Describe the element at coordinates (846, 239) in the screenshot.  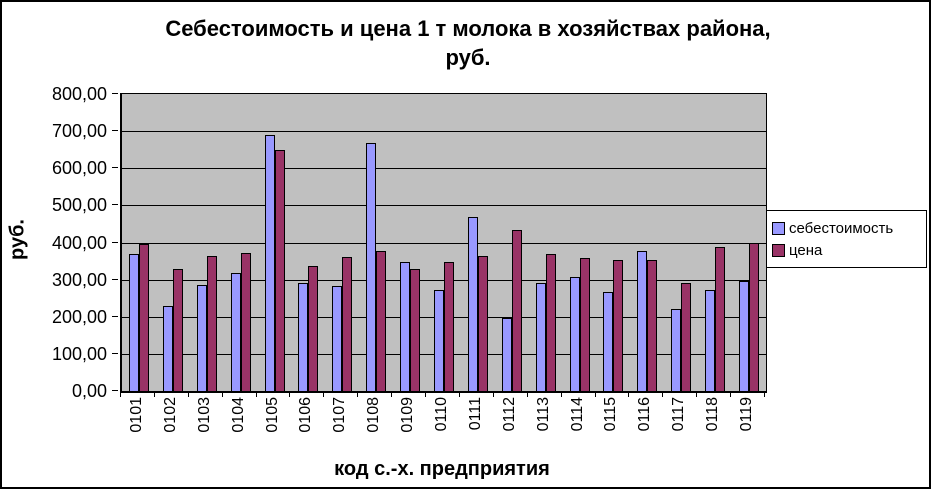
I see `legend: себестоимость цена` at that location.